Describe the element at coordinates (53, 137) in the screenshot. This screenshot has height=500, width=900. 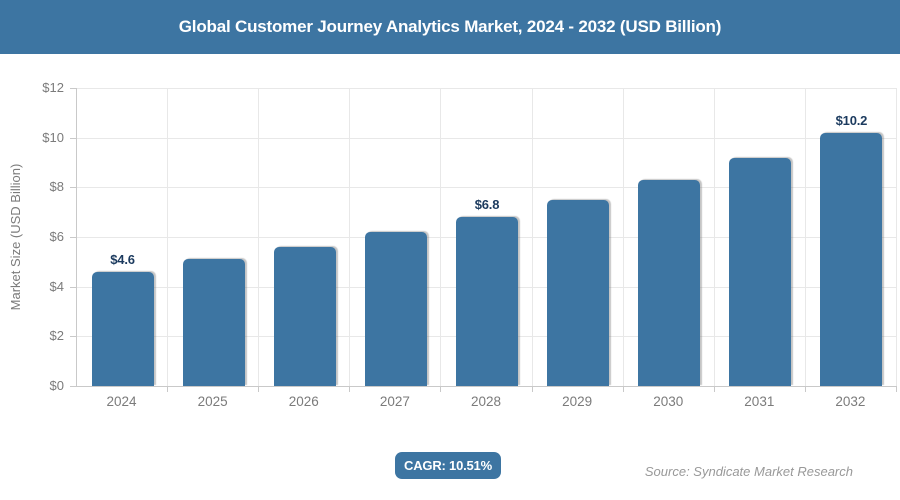
I see `y-tick-label-10: $10` at that location.